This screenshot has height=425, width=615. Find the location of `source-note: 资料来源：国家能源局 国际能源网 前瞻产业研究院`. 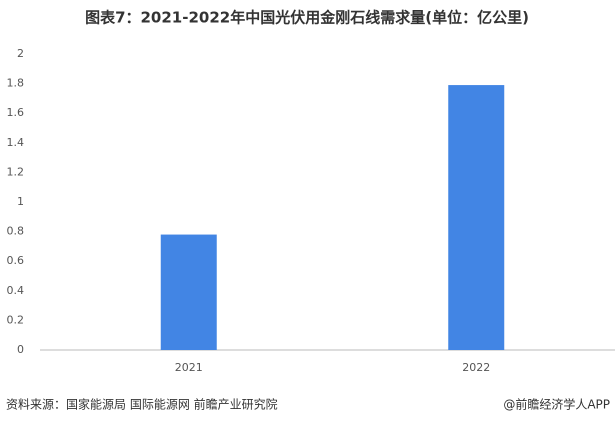

source-note: 资料来源：国家能源局 国际能源网 前瞻产业研究院 is located at coordinates (142, 404).